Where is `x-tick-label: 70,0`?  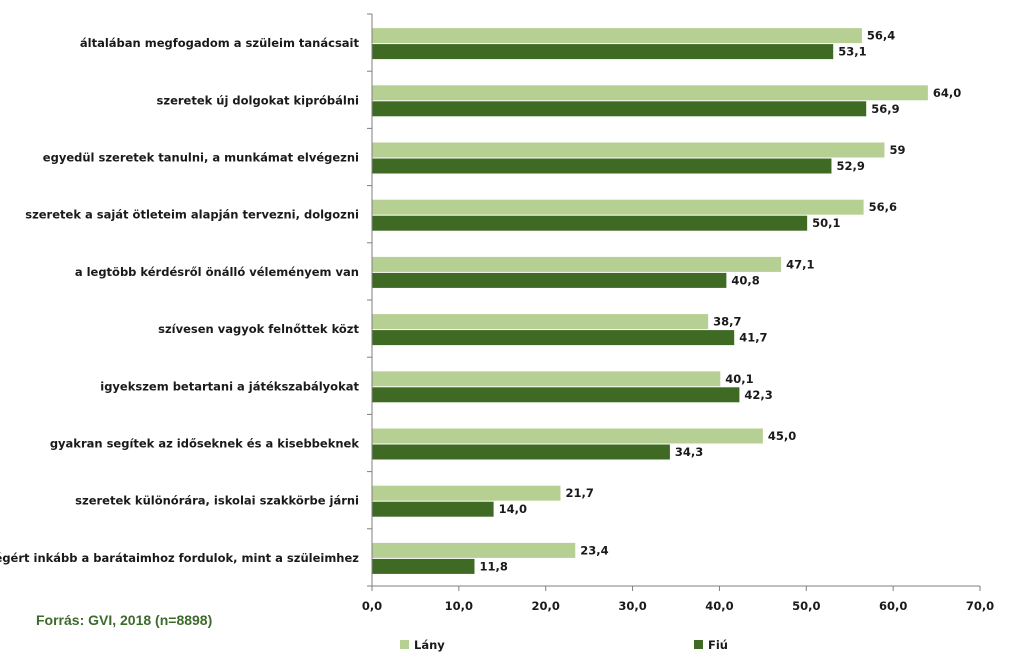
x-tick-label: 70,0 is located at coordinates (980, 606).